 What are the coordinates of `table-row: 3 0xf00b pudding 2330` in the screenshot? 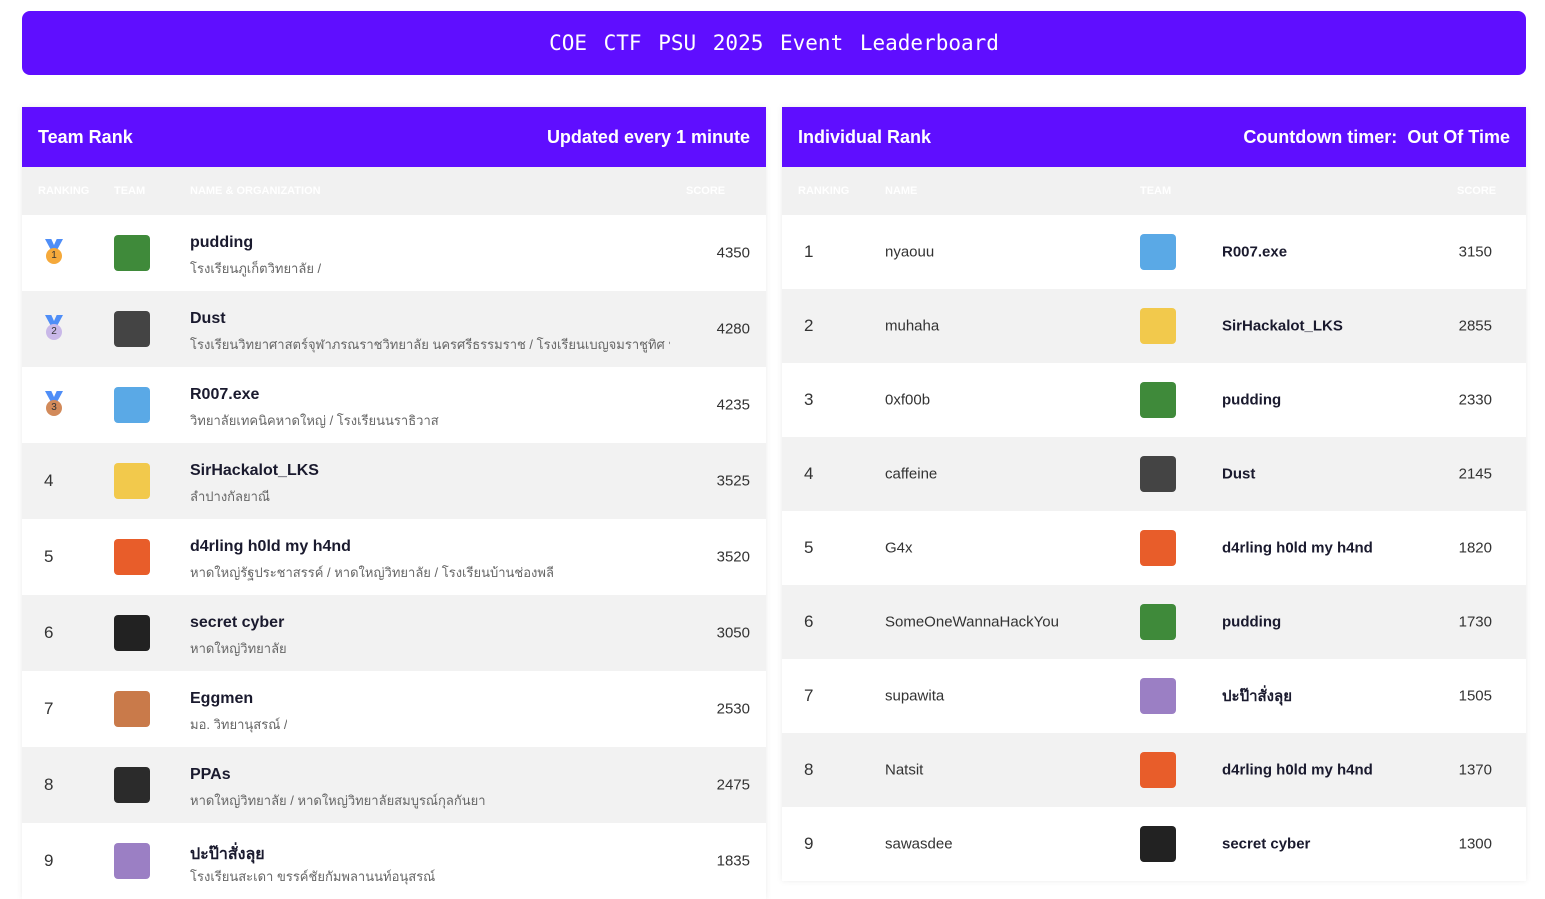 It's located at (1154, 400).